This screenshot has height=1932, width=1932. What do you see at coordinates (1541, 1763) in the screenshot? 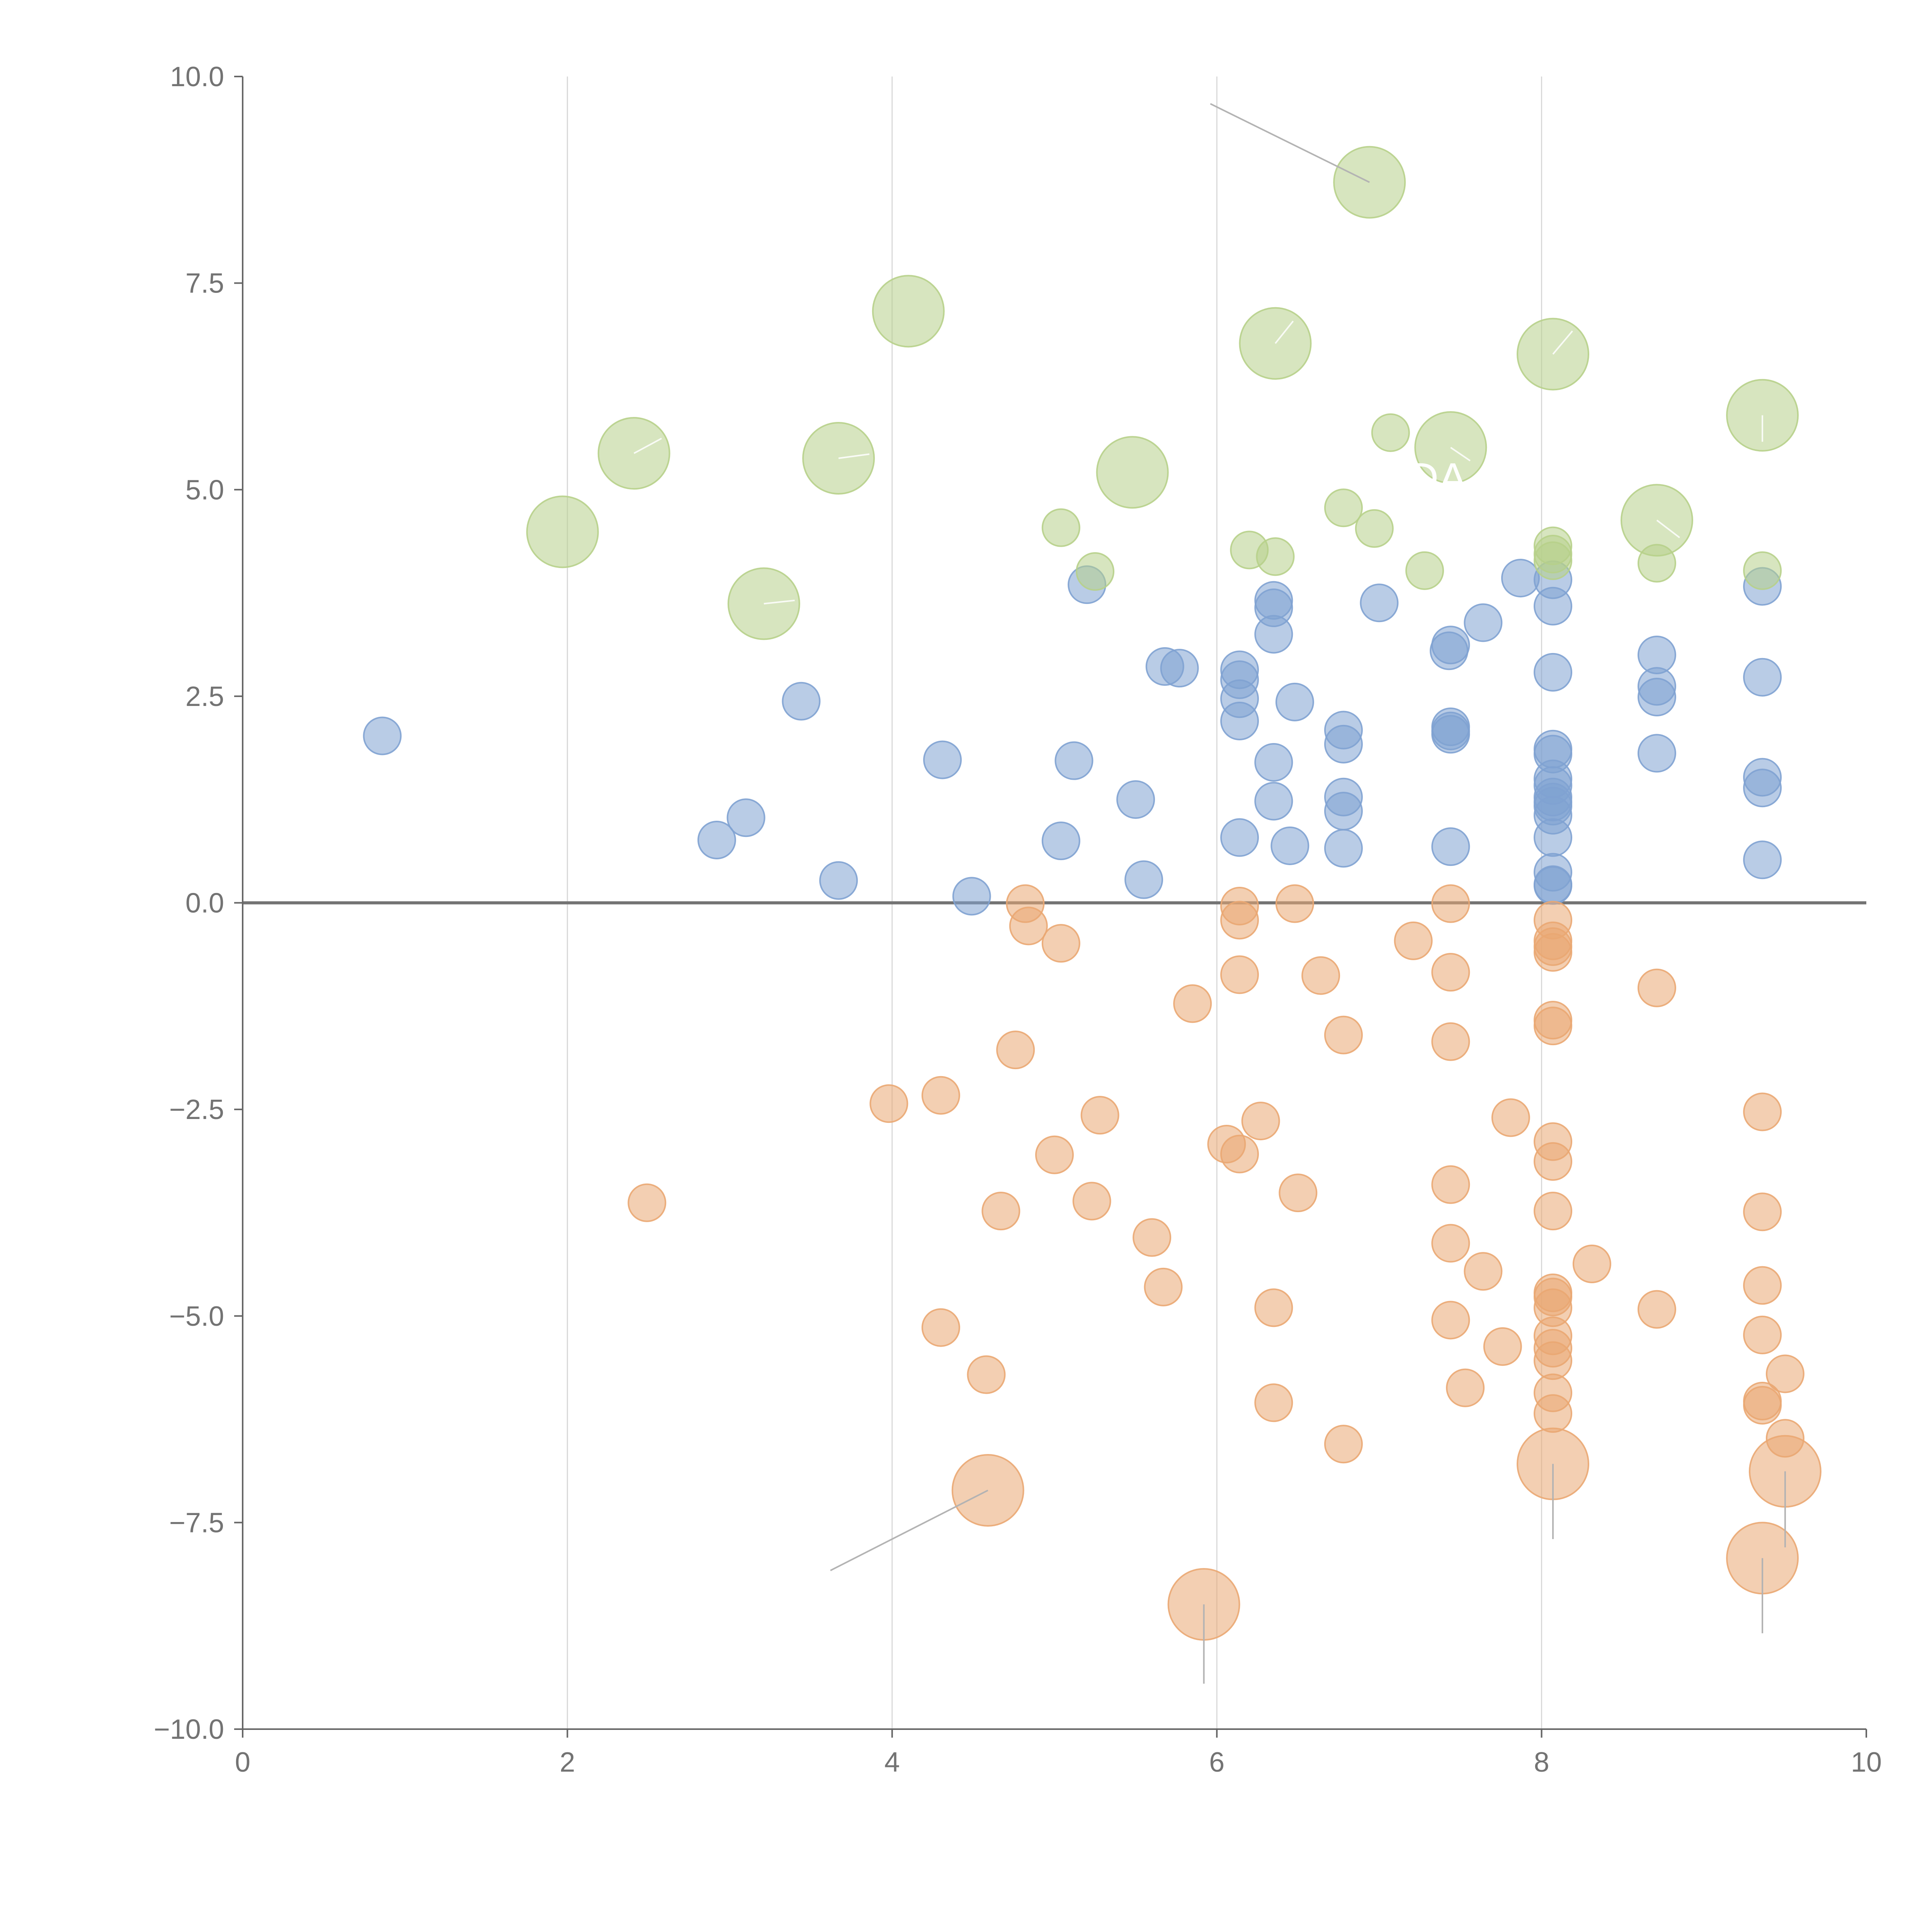
I see `x-tick-label-4: 8` at bounding box center [1541, 1763].